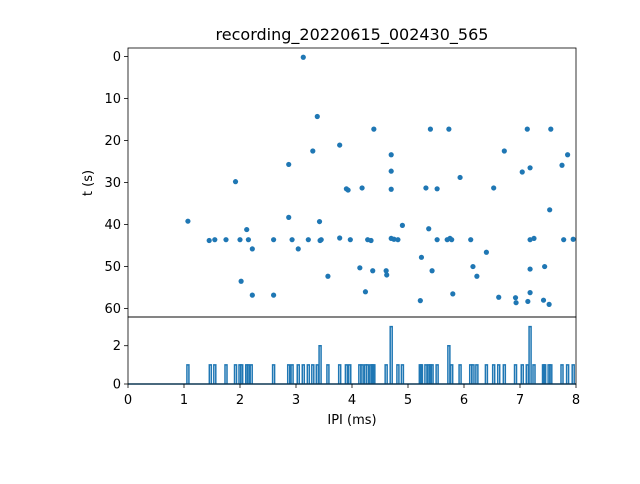 The image size is (640, 484). What do you see at coordinates (112, 309) in the screenshot?
I see `y-tick-label: 60` at bounding box center [112, 309].